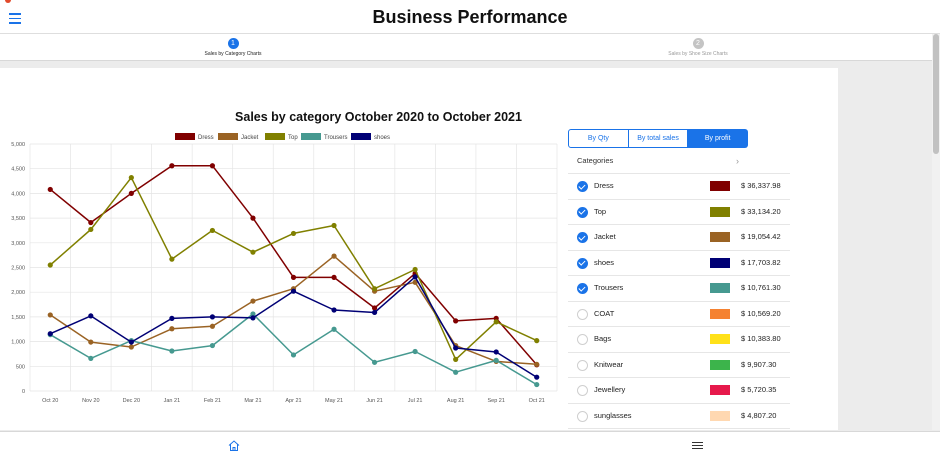 The height and width of the screenshot is (451, 940). What do you see at coordinates (936, 94) in the screenshot?
I see `scrollbar-thumb` at bounding box center [936, 94].